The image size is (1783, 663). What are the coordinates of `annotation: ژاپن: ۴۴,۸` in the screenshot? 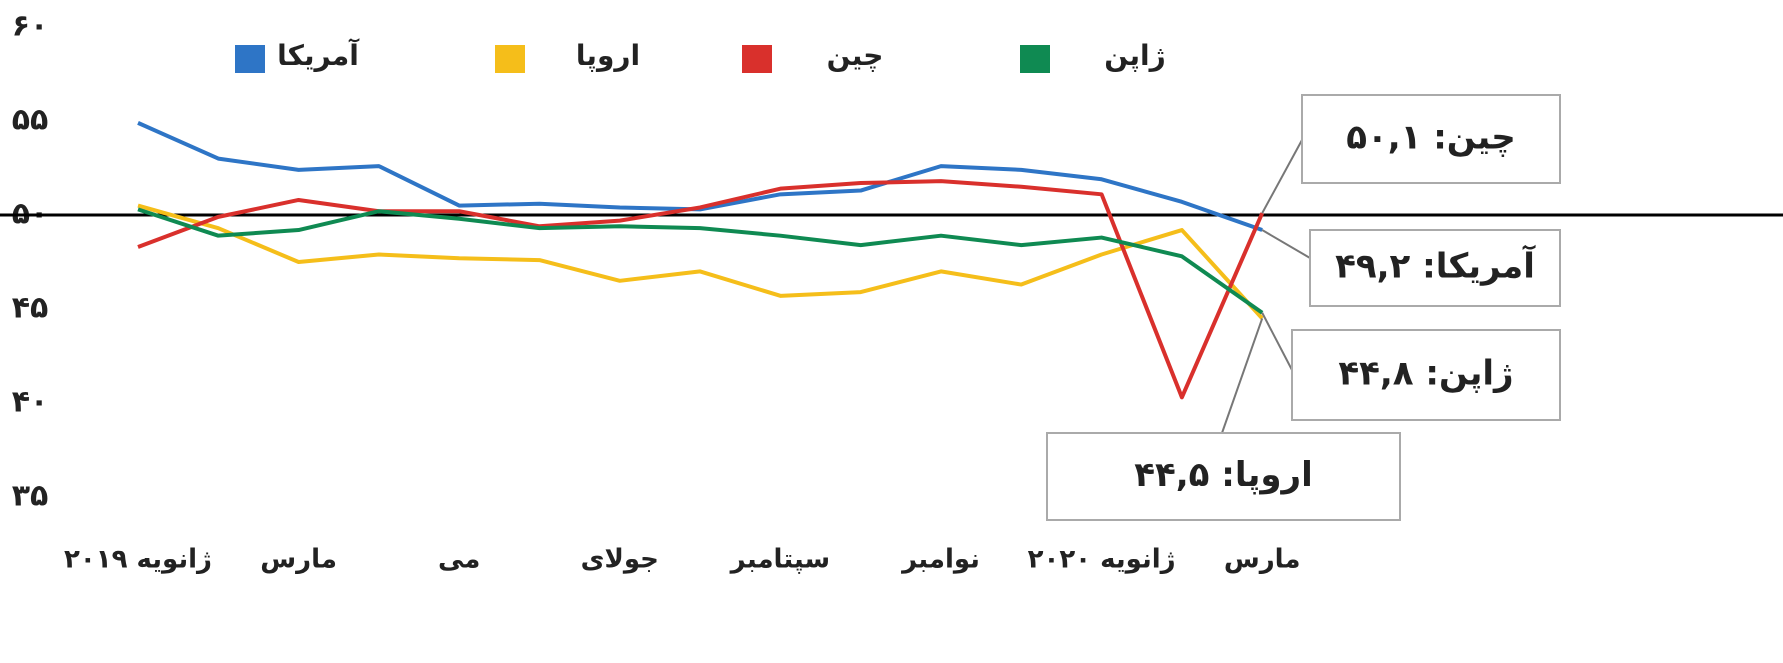 It's located at (1425, 374).